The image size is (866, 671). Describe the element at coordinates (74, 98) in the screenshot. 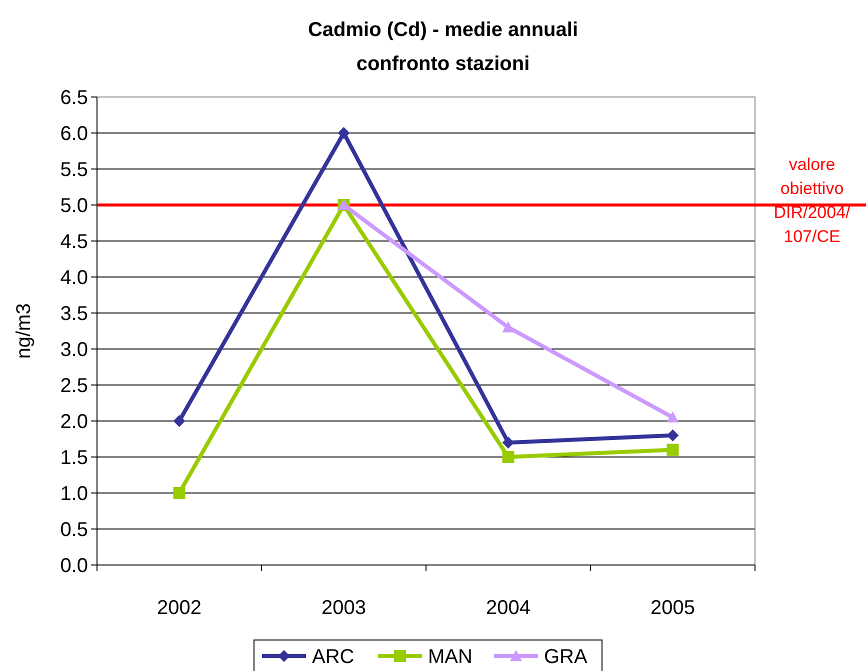

I see `y-tick-label: 6.5` at that location.